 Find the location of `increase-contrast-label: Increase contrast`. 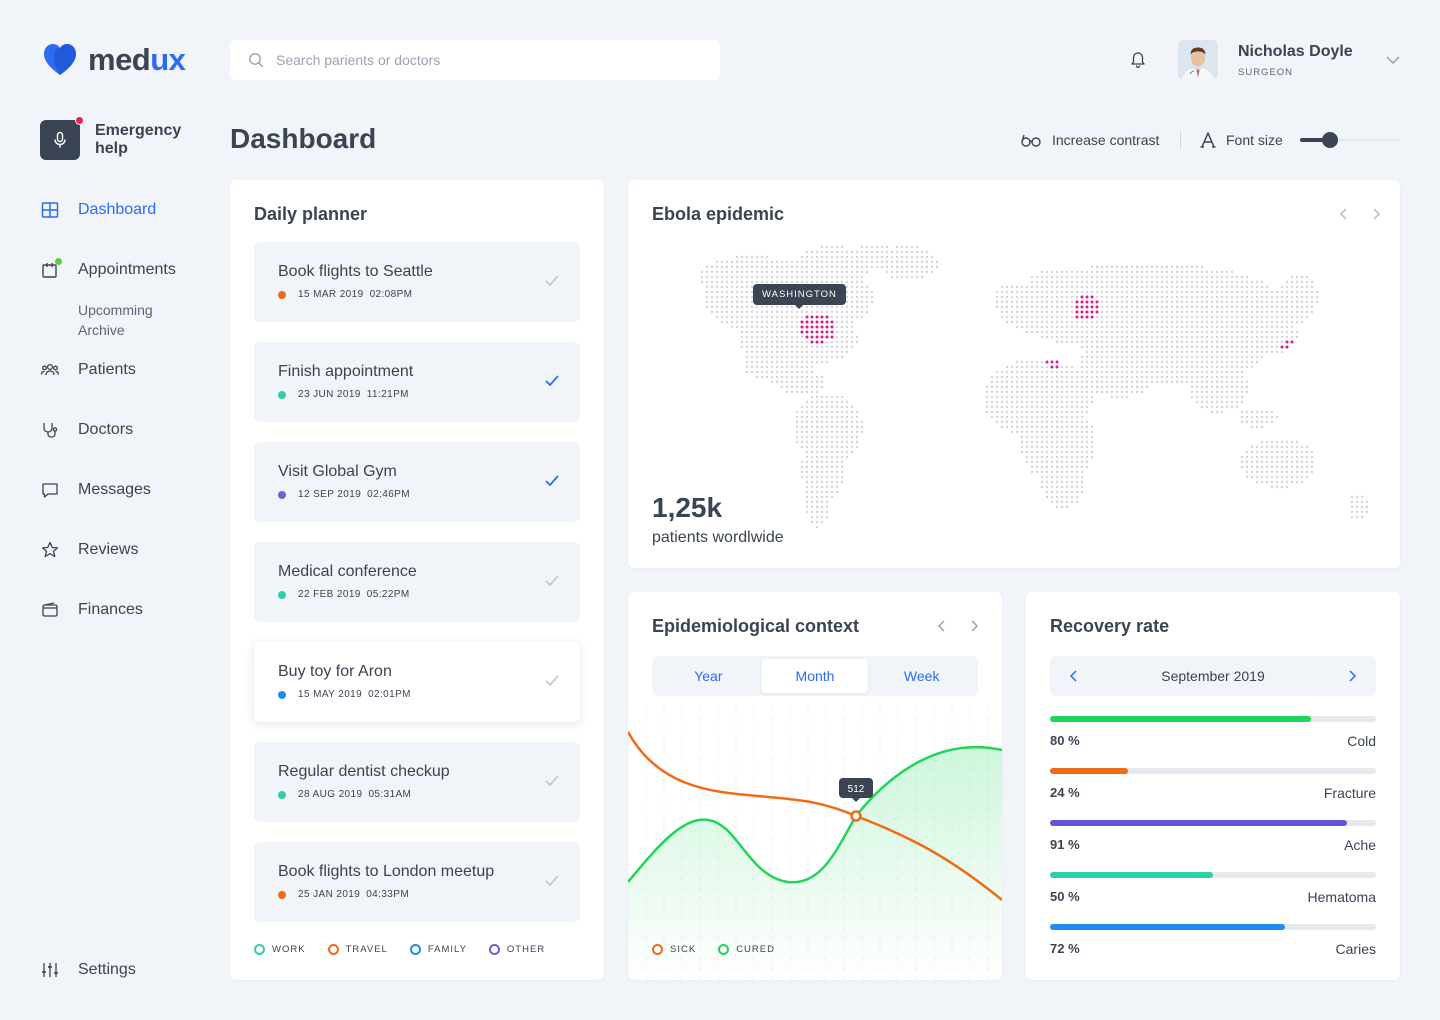

increase-contrast-label: Increase contrast is located at coordinates (1106, 140).